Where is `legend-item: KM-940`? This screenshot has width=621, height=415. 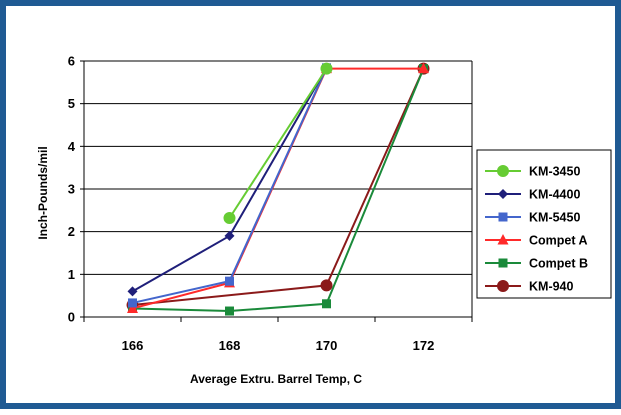 legend-item: KM-940 is located at coordinates (529, 287).